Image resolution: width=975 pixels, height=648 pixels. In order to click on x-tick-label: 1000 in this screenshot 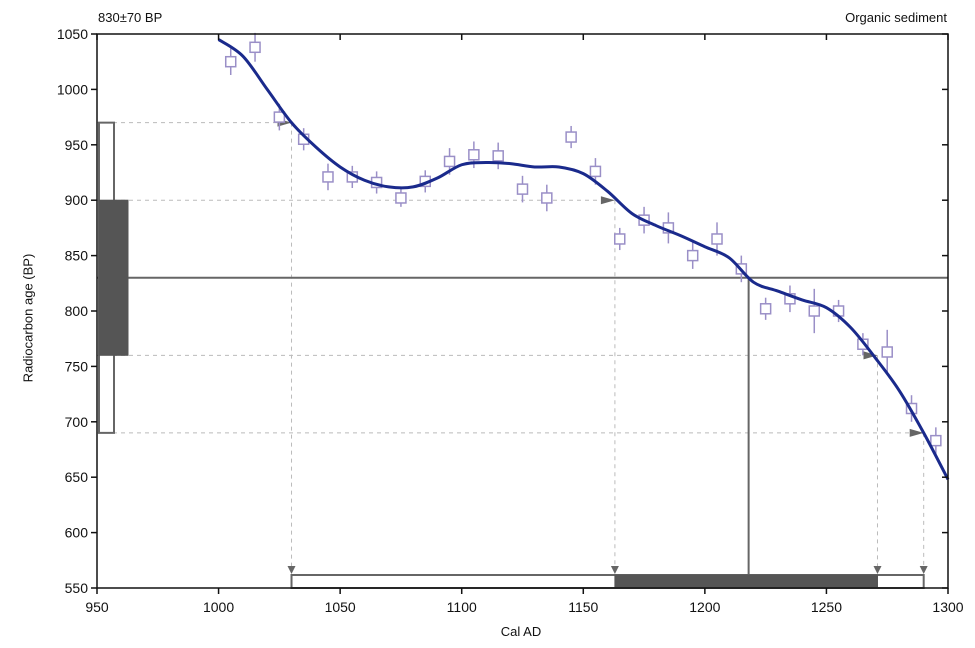, I will do `click(218, 607)`.